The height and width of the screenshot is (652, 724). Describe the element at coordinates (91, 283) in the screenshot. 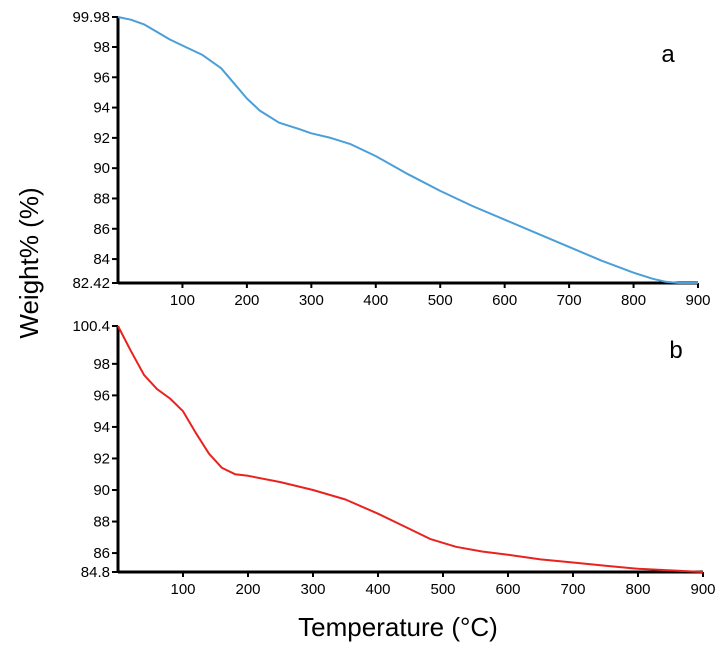

I see `y-tick-label: 82.42` at that location.